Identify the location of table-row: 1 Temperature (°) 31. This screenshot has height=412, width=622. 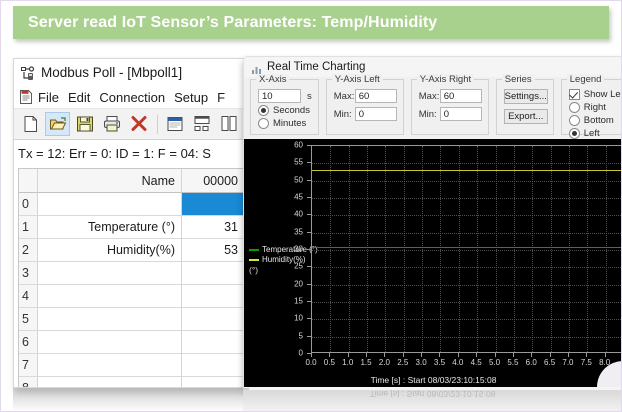
(131, 227).